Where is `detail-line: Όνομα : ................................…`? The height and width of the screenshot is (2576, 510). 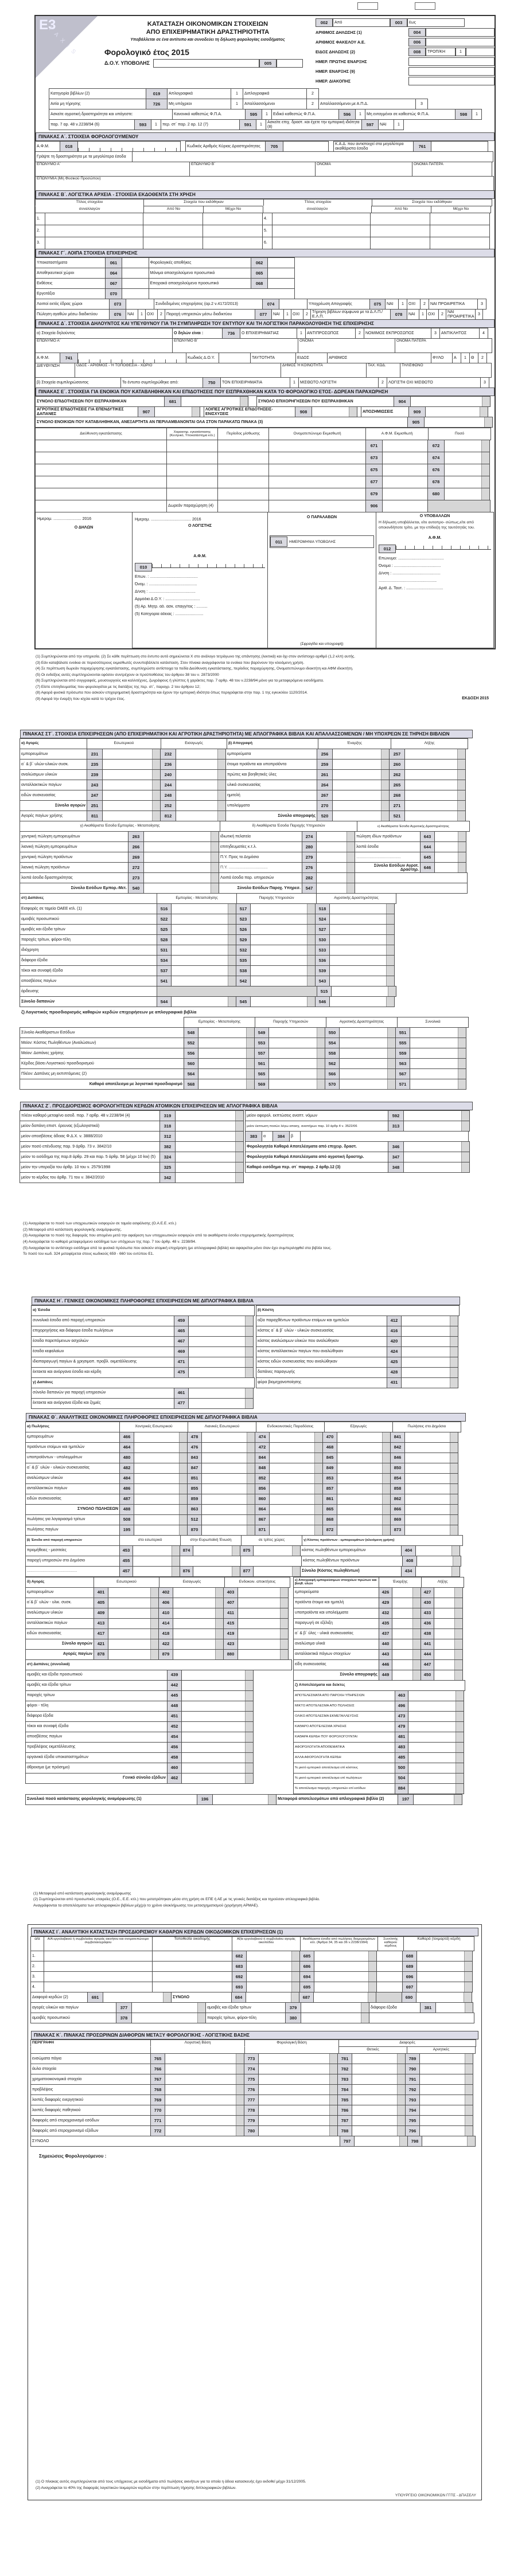 detail-line: Όνομα : ................................… is located at coordinates (410, 566).